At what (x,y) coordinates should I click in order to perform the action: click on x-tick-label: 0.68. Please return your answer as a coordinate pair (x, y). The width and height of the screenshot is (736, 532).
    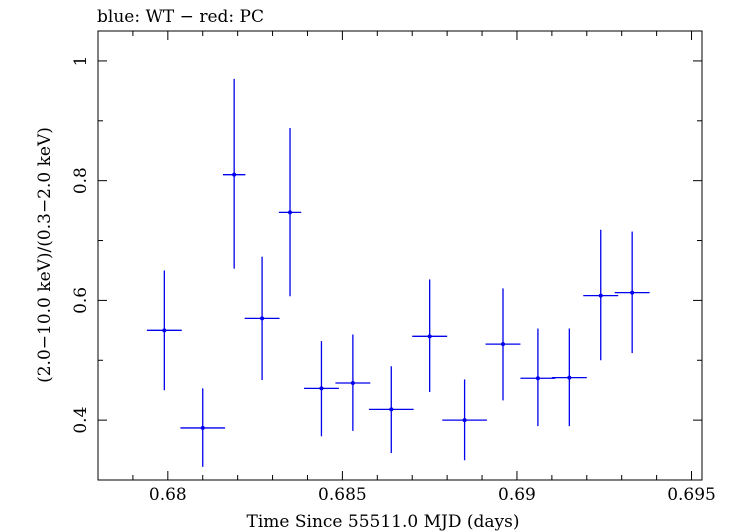
    Looking at the image, I should click on (168, 495).